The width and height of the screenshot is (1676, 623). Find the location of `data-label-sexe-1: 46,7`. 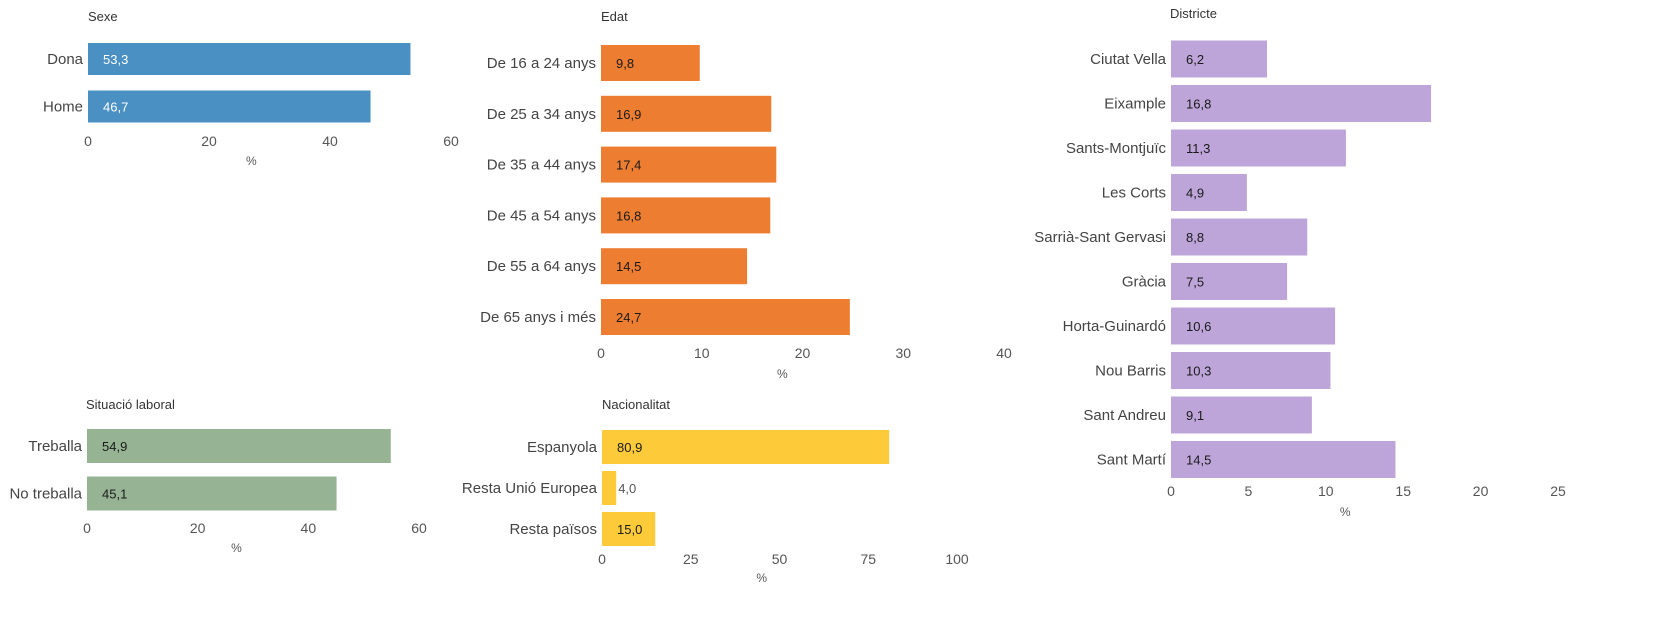

data-label-sexe-1: 46,7 is located at coordinates (115, 107).